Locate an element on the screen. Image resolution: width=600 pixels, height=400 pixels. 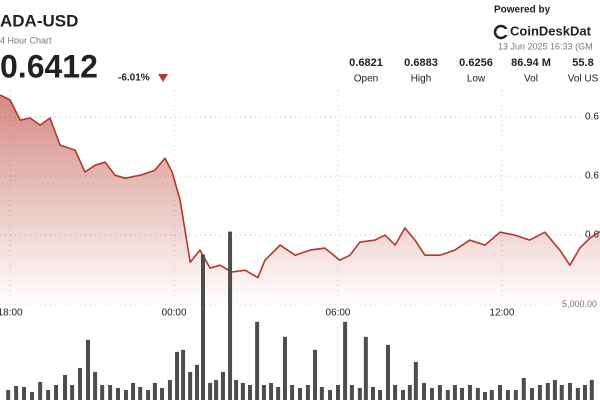
price: 0.6412 is located at coordinates (49, 66).